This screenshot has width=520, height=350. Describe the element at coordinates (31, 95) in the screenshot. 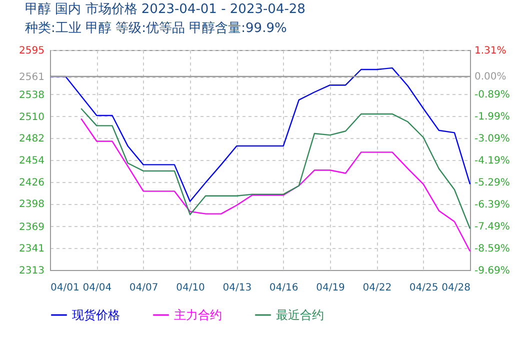

I see `y-tick-label: 2538` at that location.